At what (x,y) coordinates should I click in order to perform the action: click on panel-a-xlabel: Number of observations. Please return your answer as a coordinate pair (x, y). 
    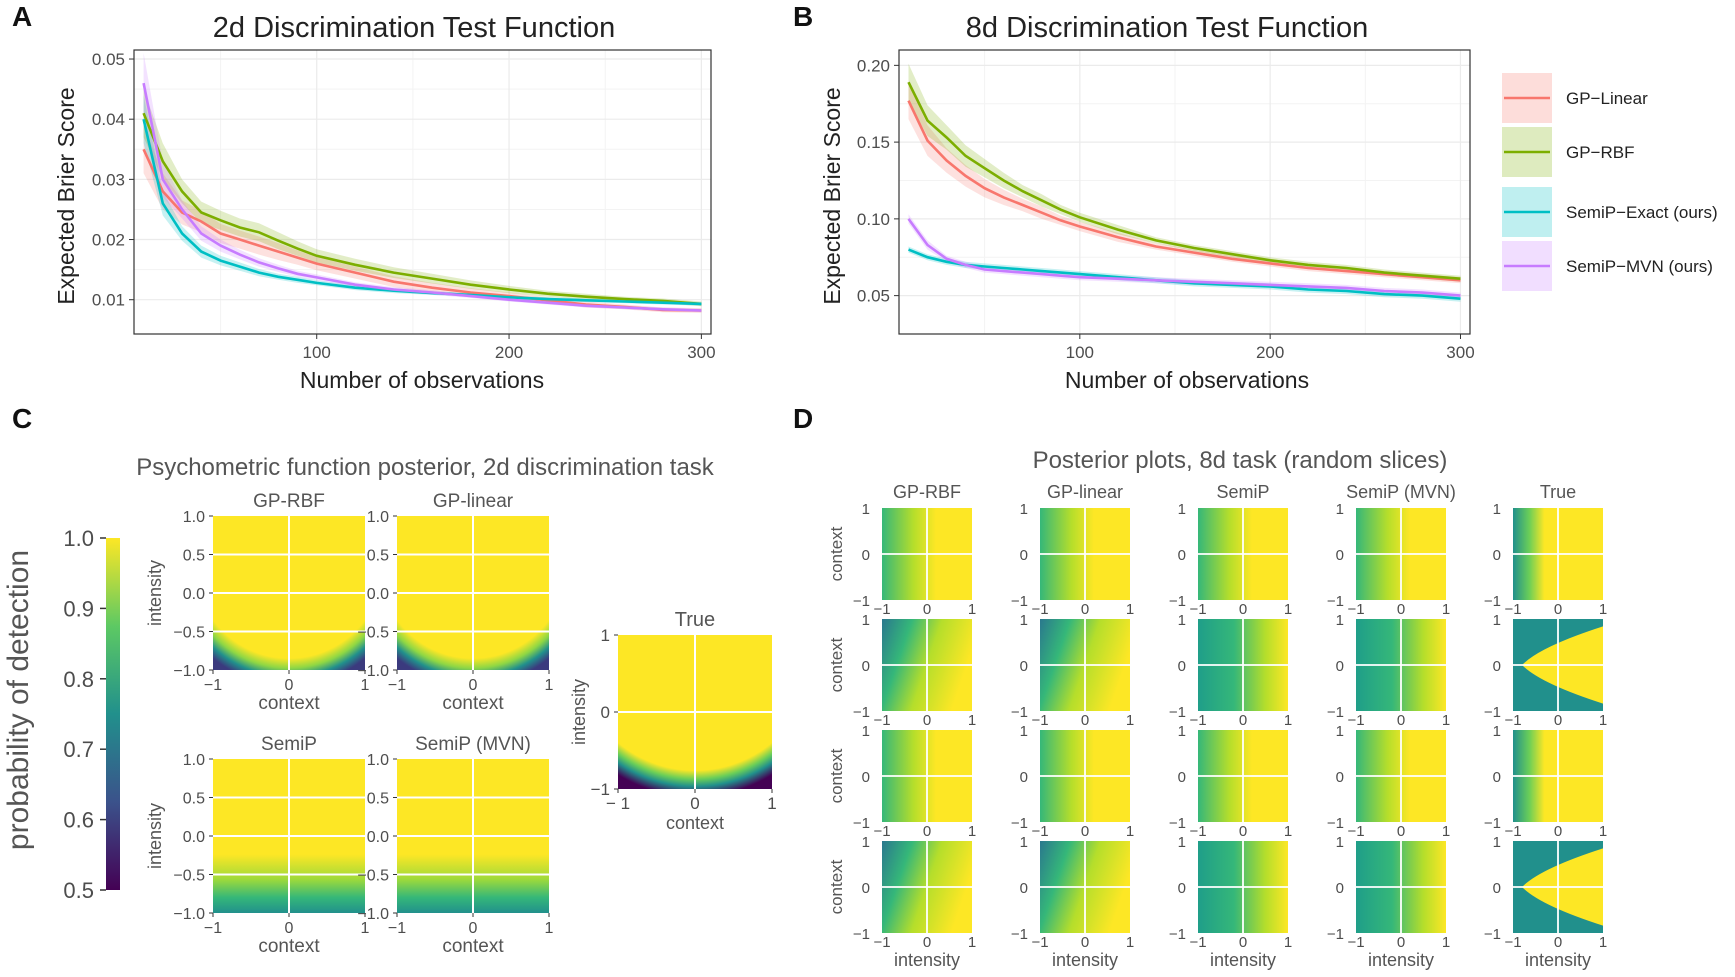
    Looking at the image, I should click on (422, 380).